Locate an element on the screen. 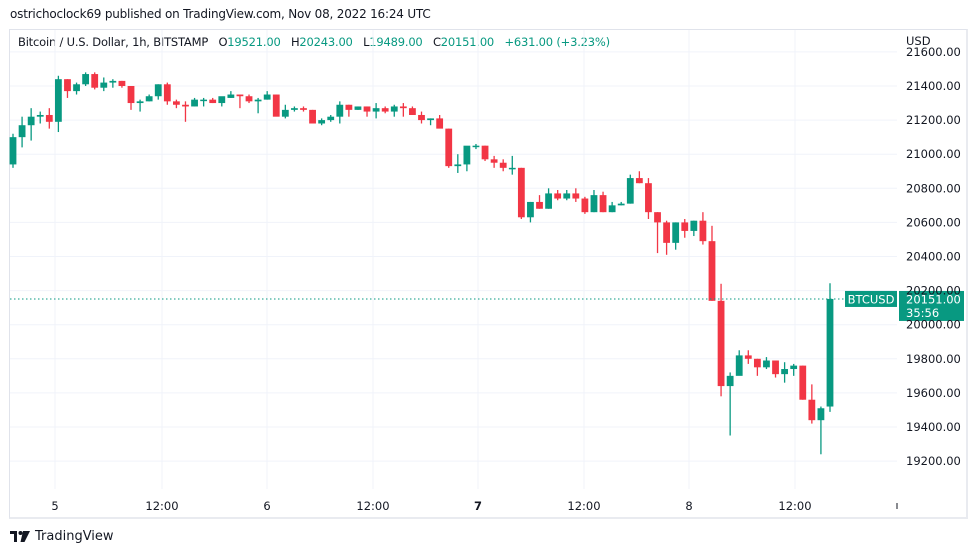  high-value: 20243.00 is located at coordinates (326, 42).